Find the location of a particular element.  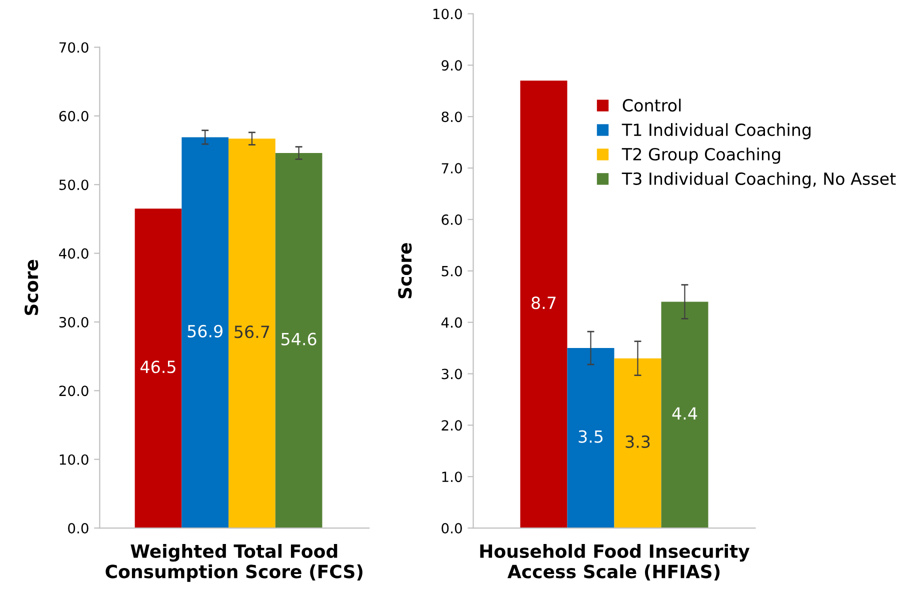

legend-label: T2 Group Coaching is located at coordinates (701, 156).